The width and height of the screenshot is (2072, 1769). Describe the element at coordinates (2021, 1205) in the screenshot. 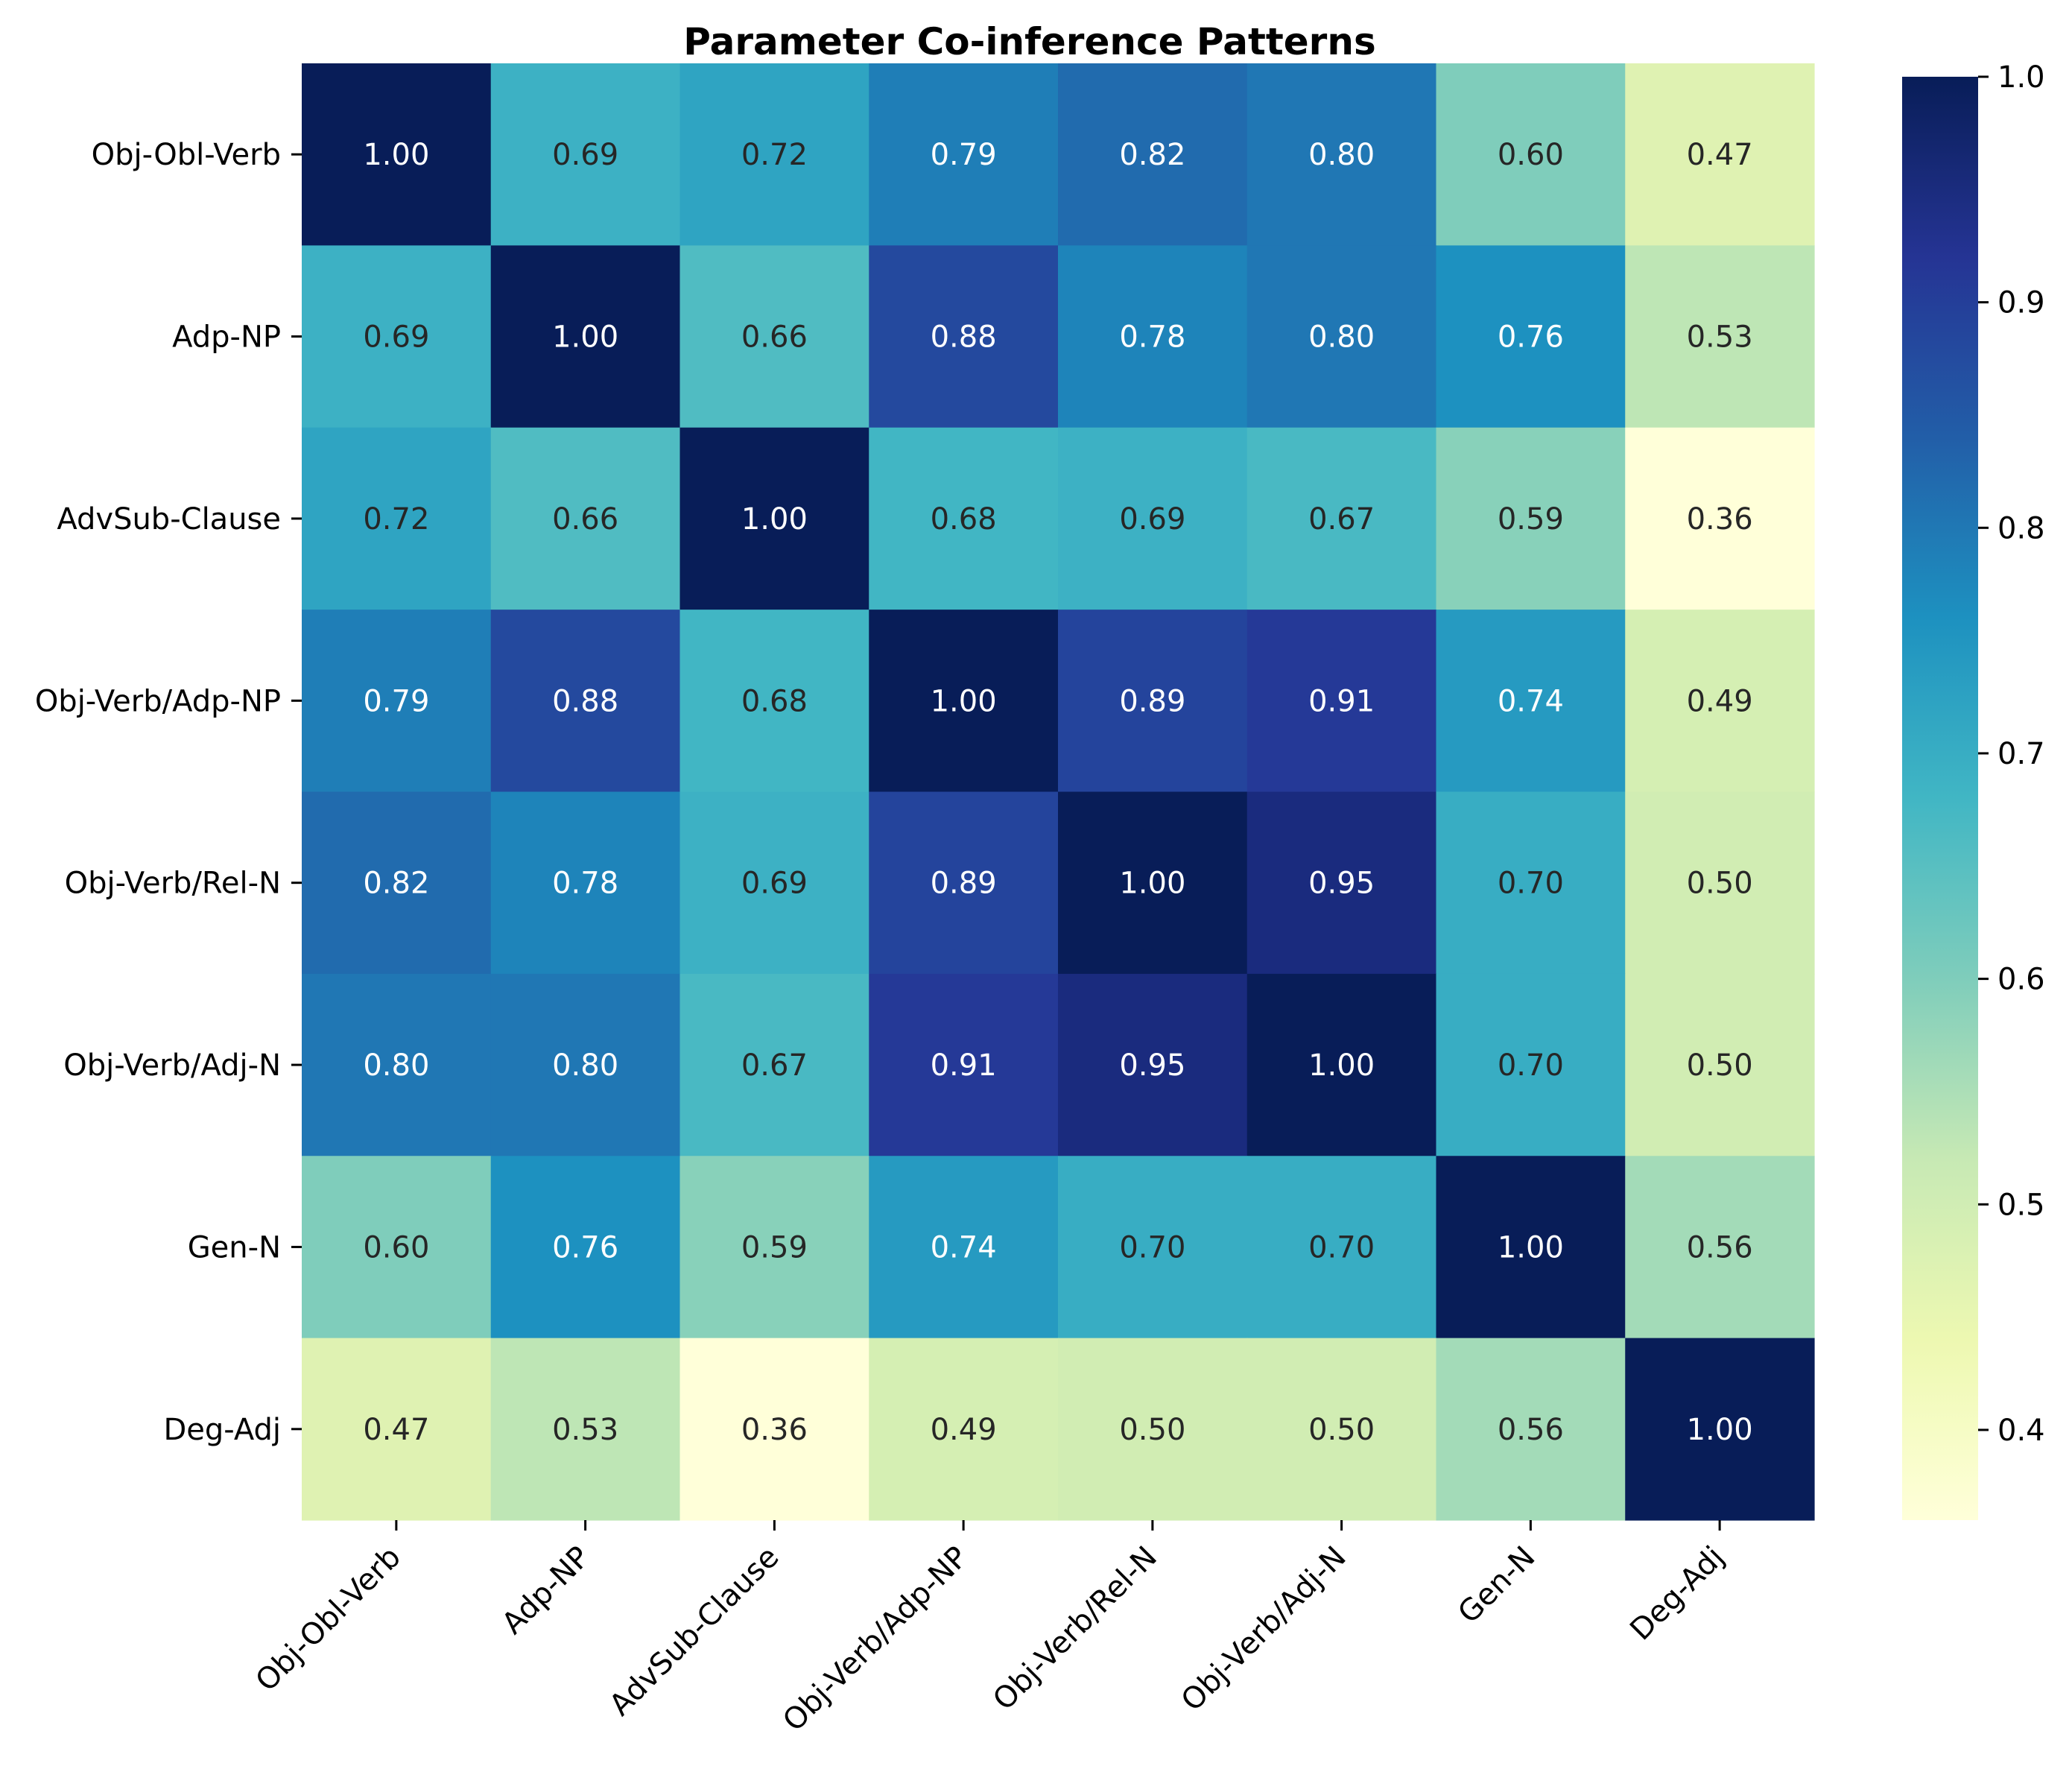

I see `colorbar-tick-label: 0.5` at that location.